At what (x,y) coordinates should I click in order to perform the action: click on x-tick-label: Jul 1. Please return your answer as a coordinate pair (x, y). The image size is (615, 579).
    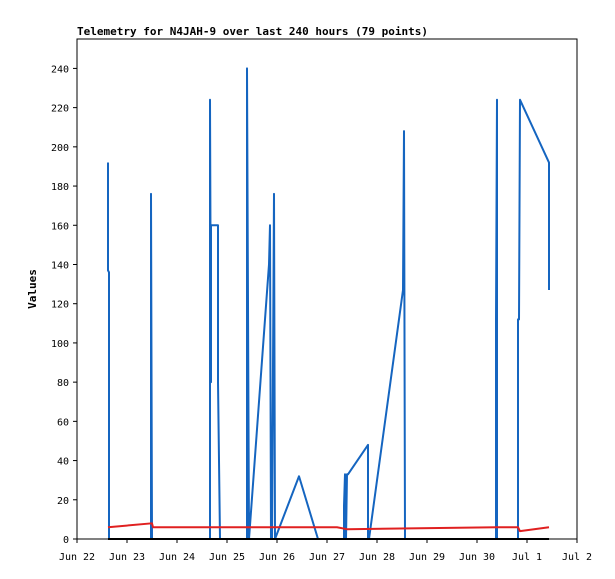
    Looking at the image, I should click on (527, 557).